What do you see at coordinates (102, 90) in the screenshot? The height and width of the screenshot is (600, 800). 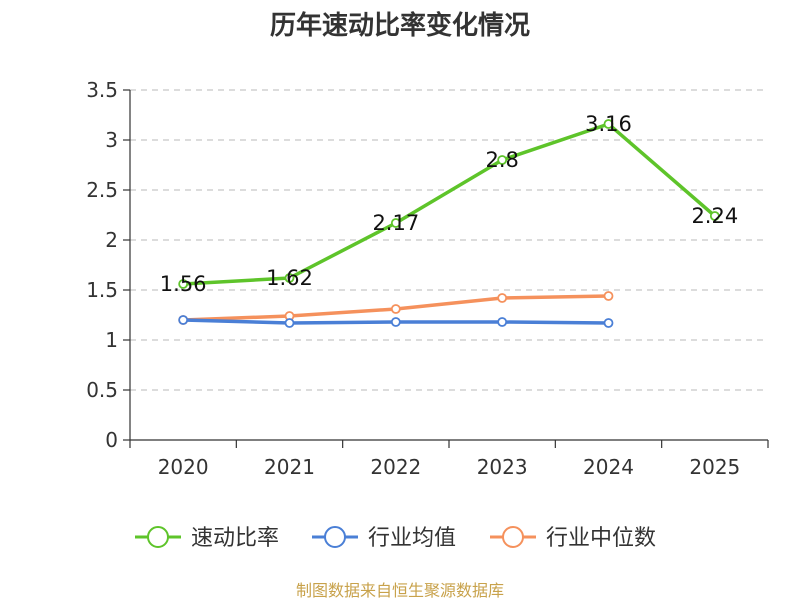 I see `y-tick-label: 3.5` at bounding box center [102, 90].